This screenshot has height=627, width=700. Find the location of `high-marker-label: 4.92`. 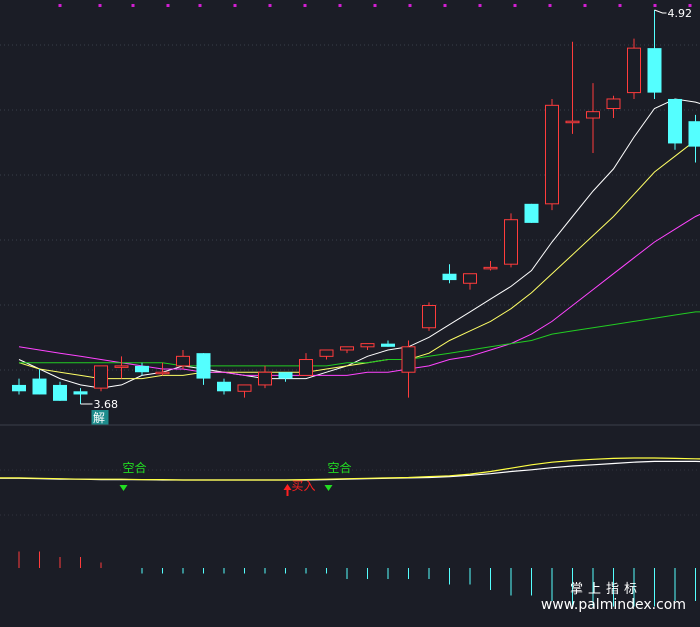

high-marker-label: 4.92 is located at coordinates (680, 13).